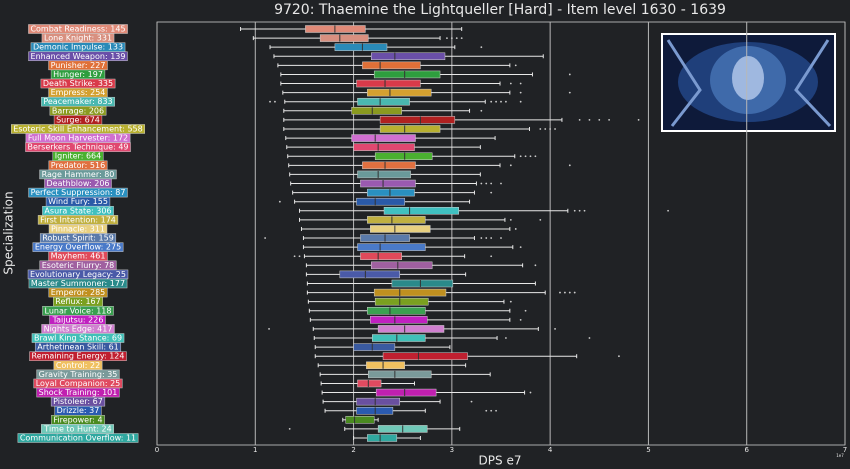 The height and width of the screenshot is (469, 850). What do you see at coordinates (77, 147) in the screenshot?
I see `category-label: Berserkers Technique: 49` at bounding box center [77, 147].